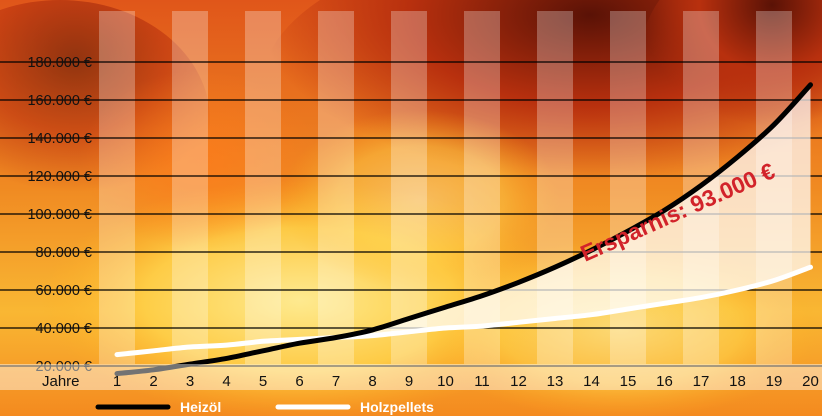 This screenshot has width=822, height=416. I want to click on x-tick-label: 13, so click(555, 381).